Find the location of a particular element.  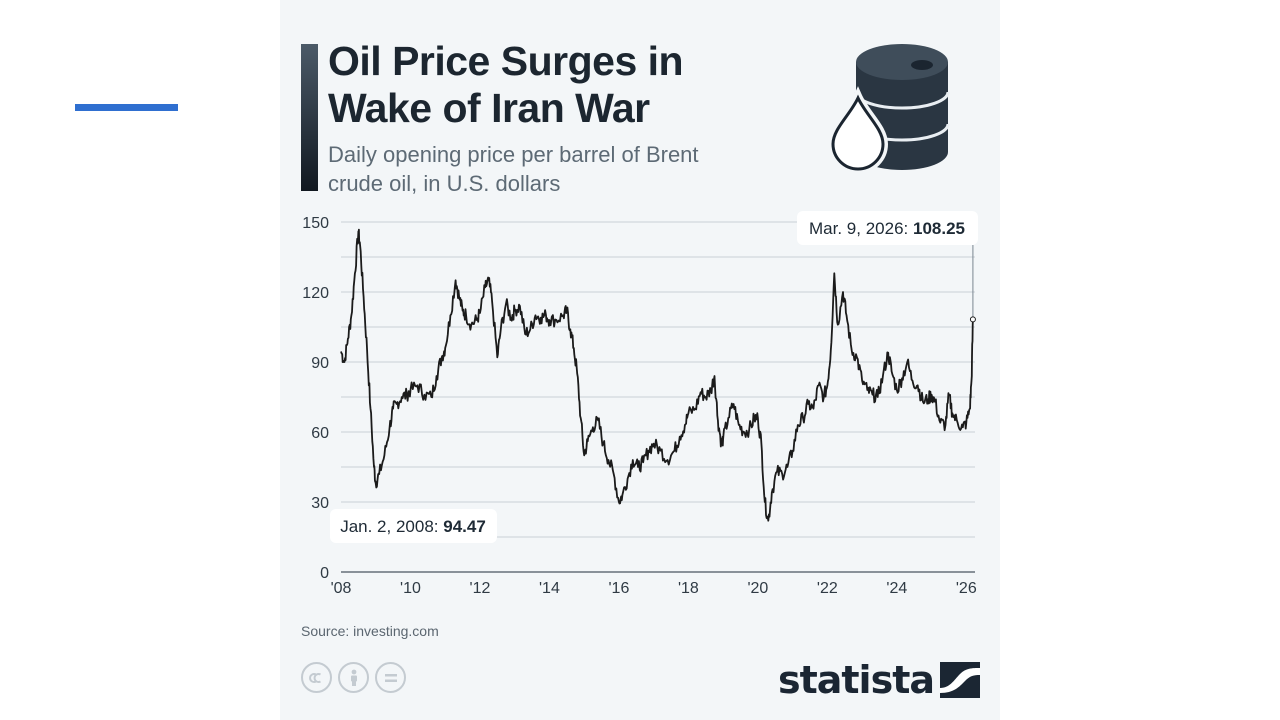

oil-barrel-icon is located at coordinates (889, 109).